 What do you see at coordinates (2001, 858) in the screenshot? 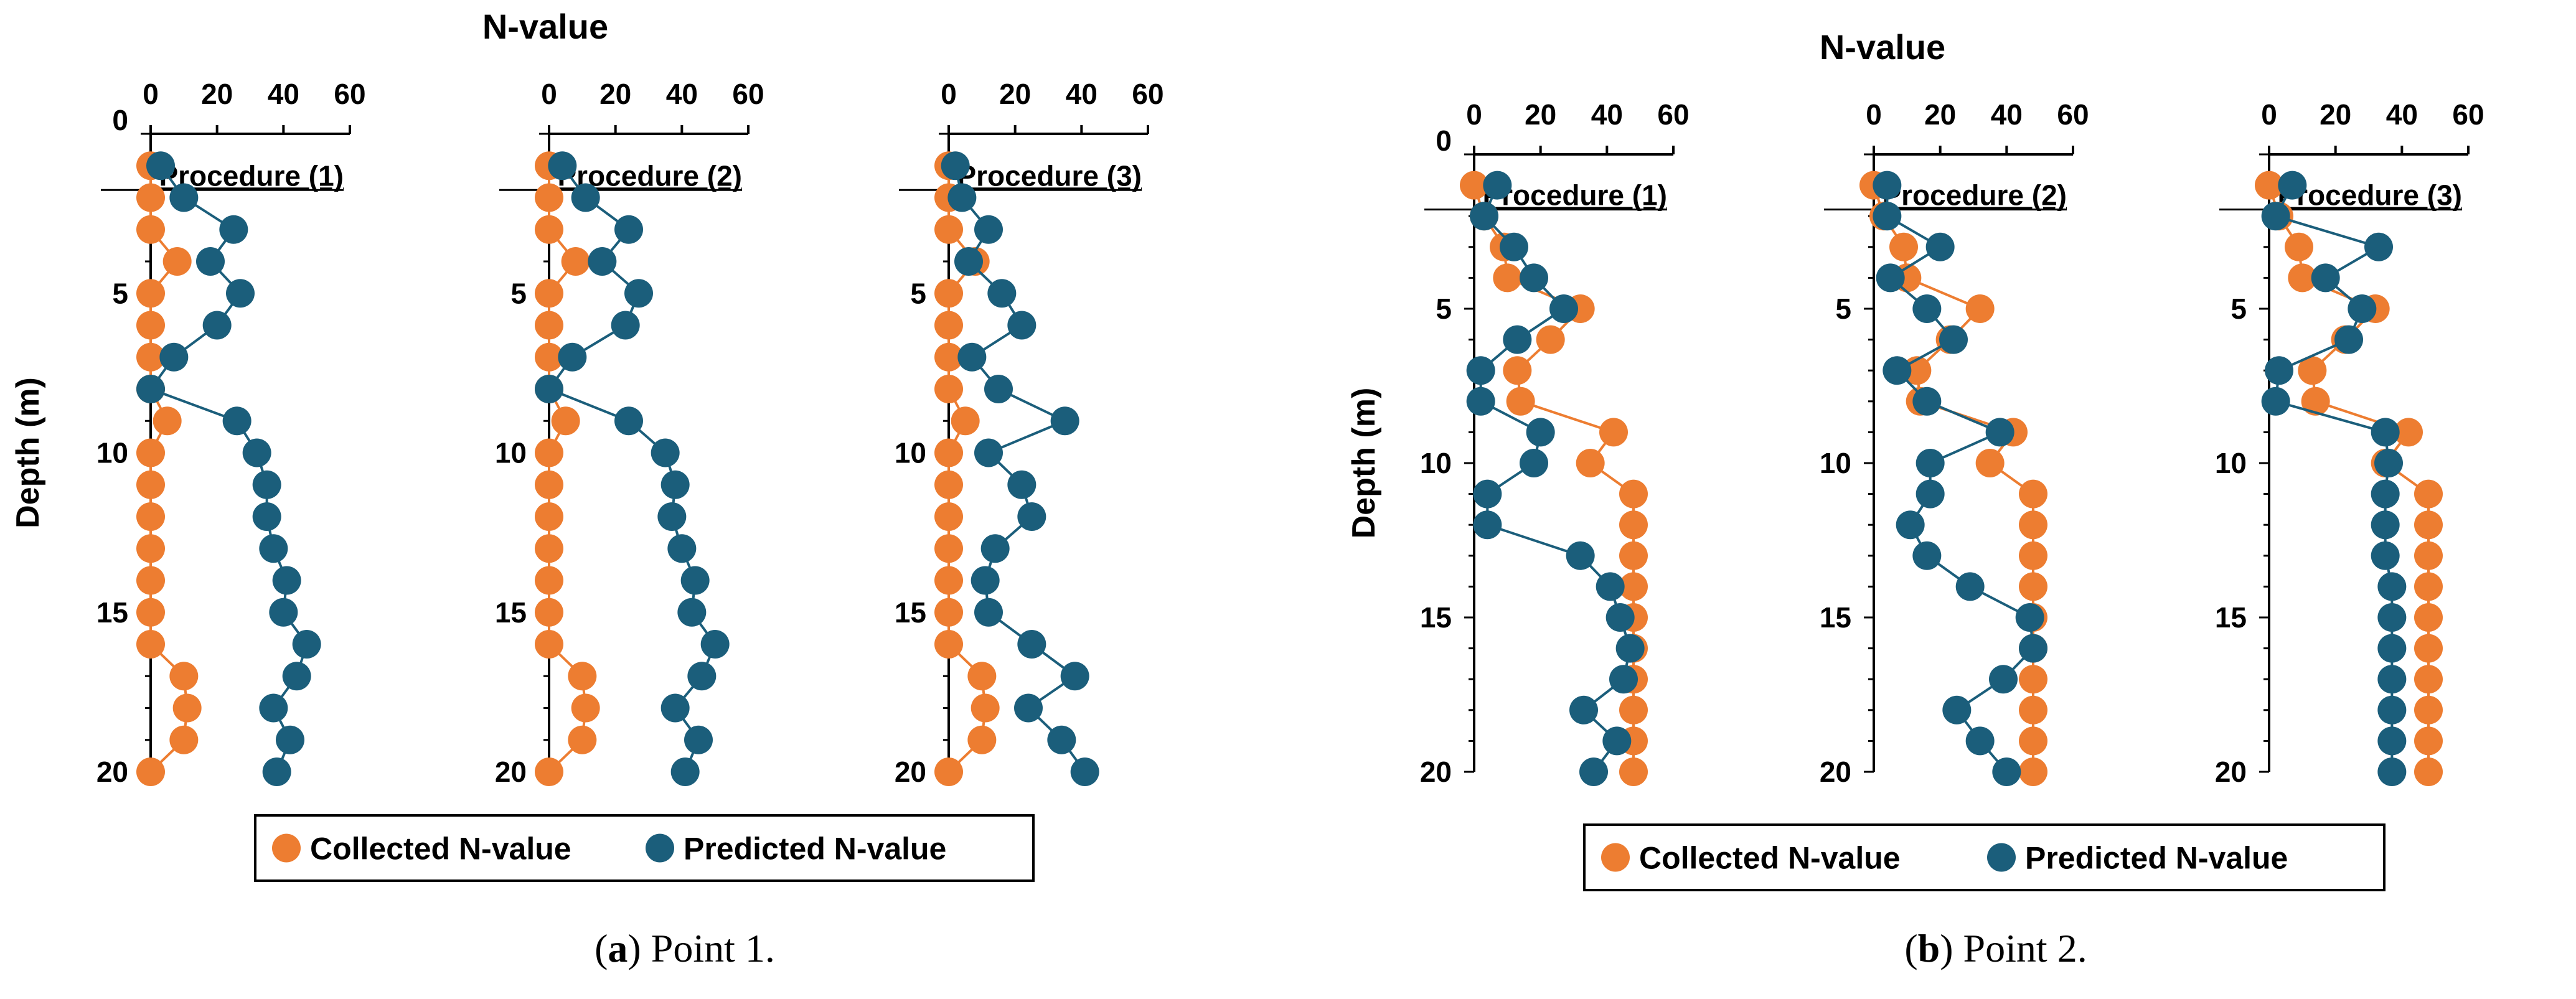
I see `legend-predicted-marker` at bounding box center [2001, 858].